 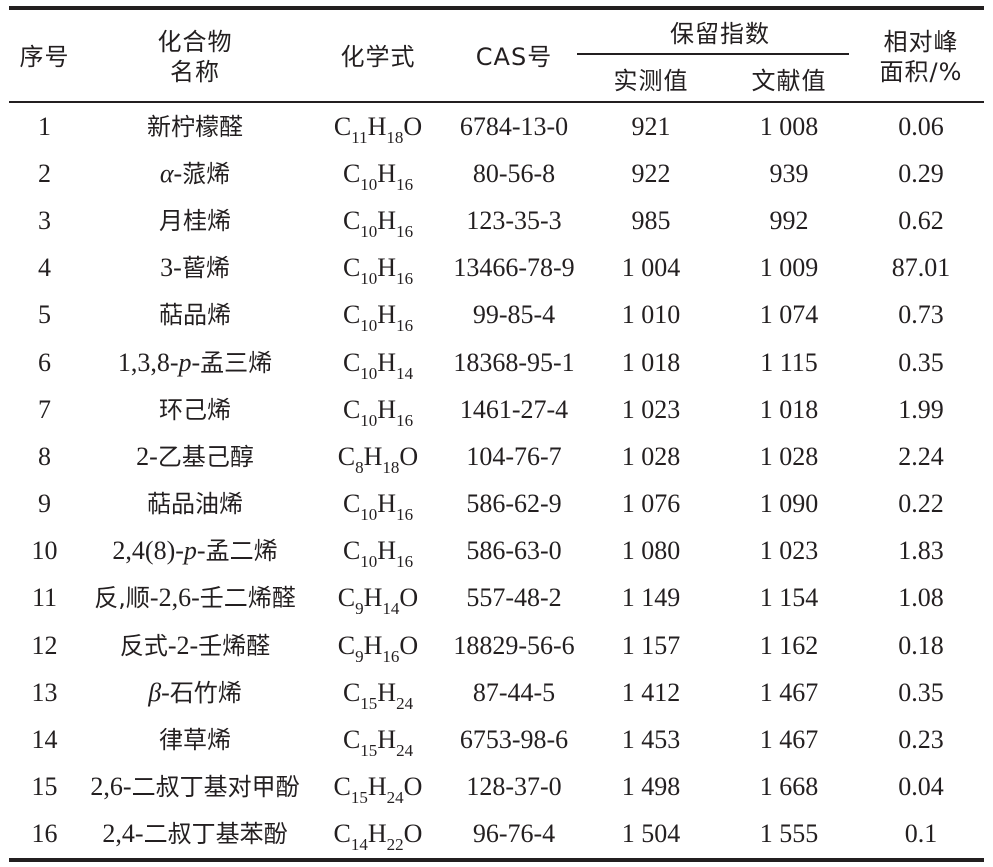 I want to click on cell-name: 2,6-二叔丁基对甲酚, so click(x=195, y=787).